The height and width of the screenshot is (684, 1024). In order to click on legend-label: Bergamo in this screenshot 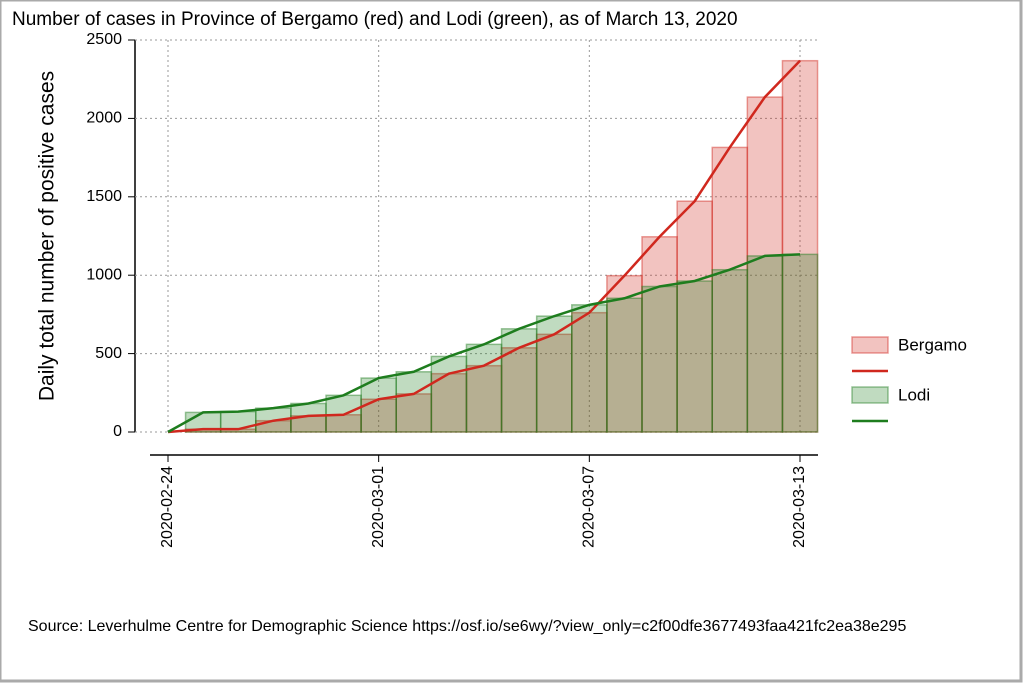, I will do `click(932, 344)`.